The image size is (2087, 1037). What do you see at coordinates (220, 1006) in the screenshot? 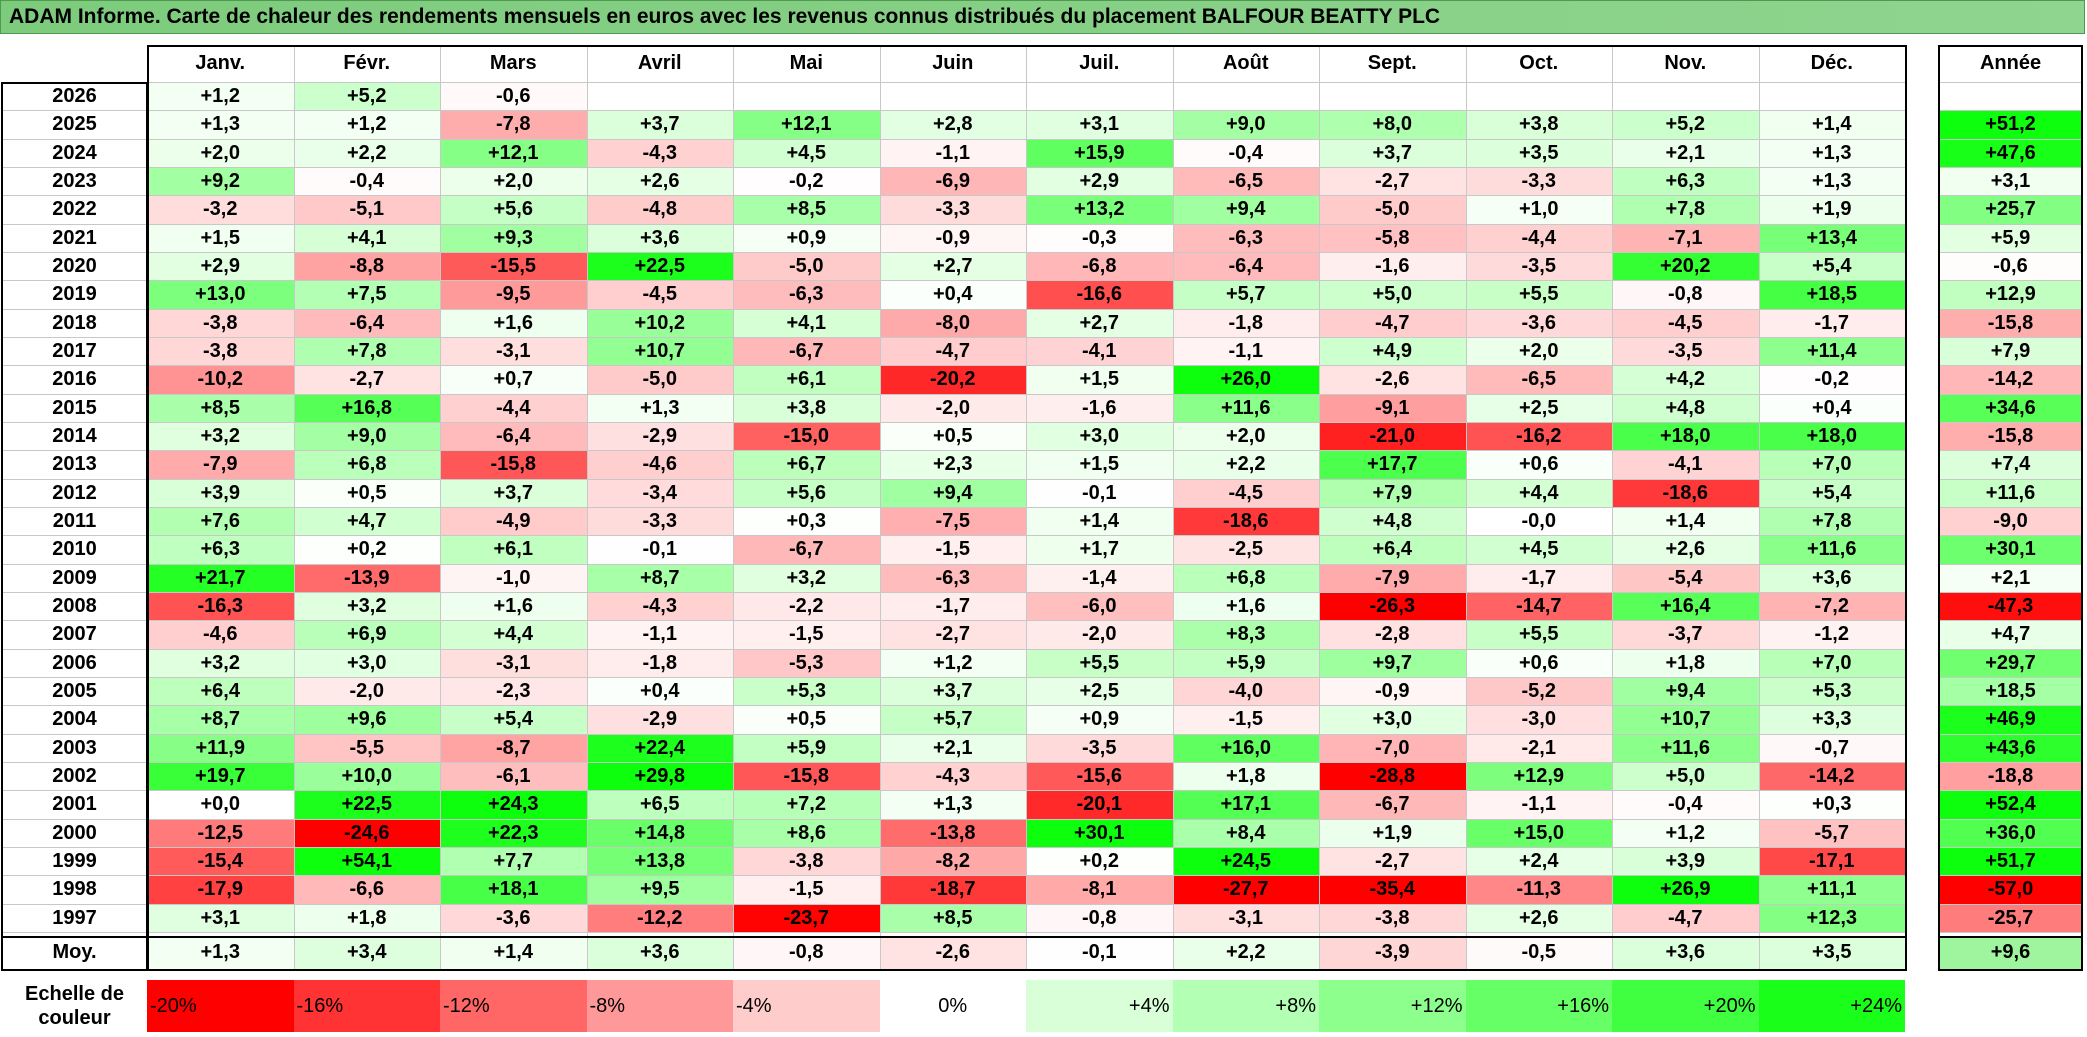
I see `scale-swatch: -20%` at bounding box center [220, 1006].